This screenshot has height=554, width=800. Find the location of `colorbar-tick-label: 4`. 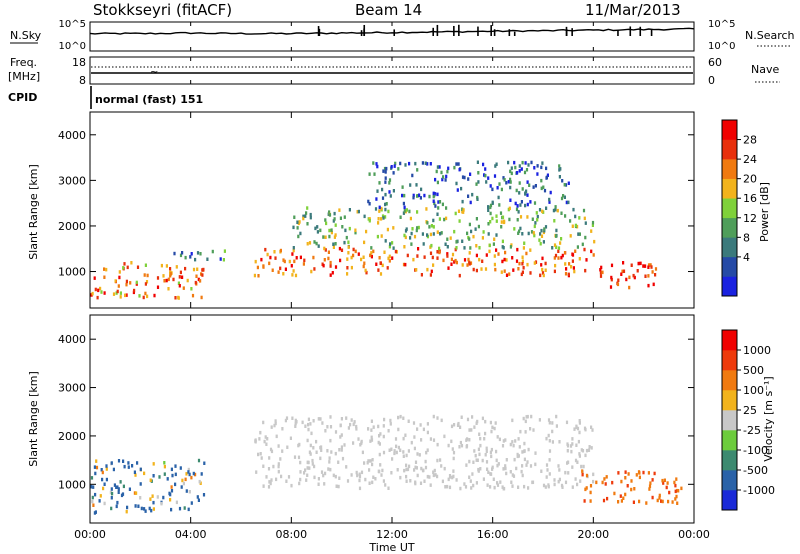

colorbar-tick-label: 4 is located at coordinates (746, 257).